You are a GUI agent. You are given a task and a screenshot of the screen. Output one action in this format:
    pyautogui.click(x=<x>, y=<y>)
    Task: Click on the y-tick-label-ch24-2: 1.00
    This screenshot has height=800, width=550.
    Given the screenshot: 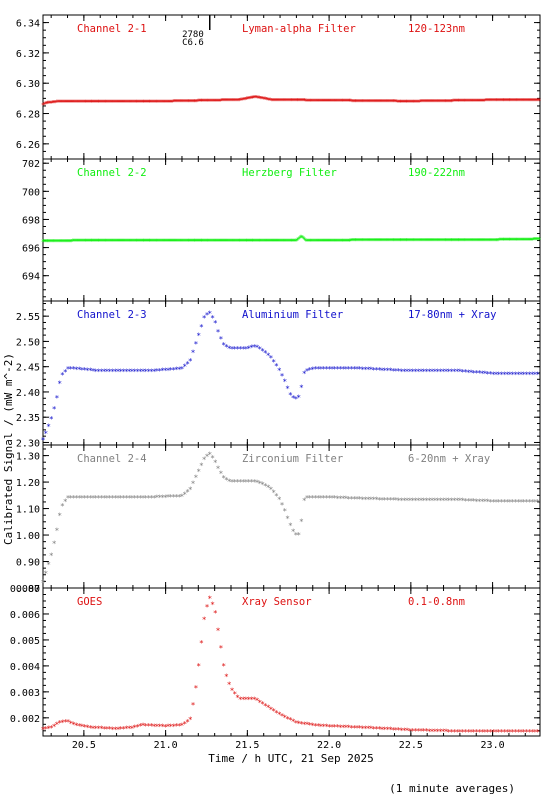 What is the action you would take?
    pyautogui.click(x=28, y=536)
    